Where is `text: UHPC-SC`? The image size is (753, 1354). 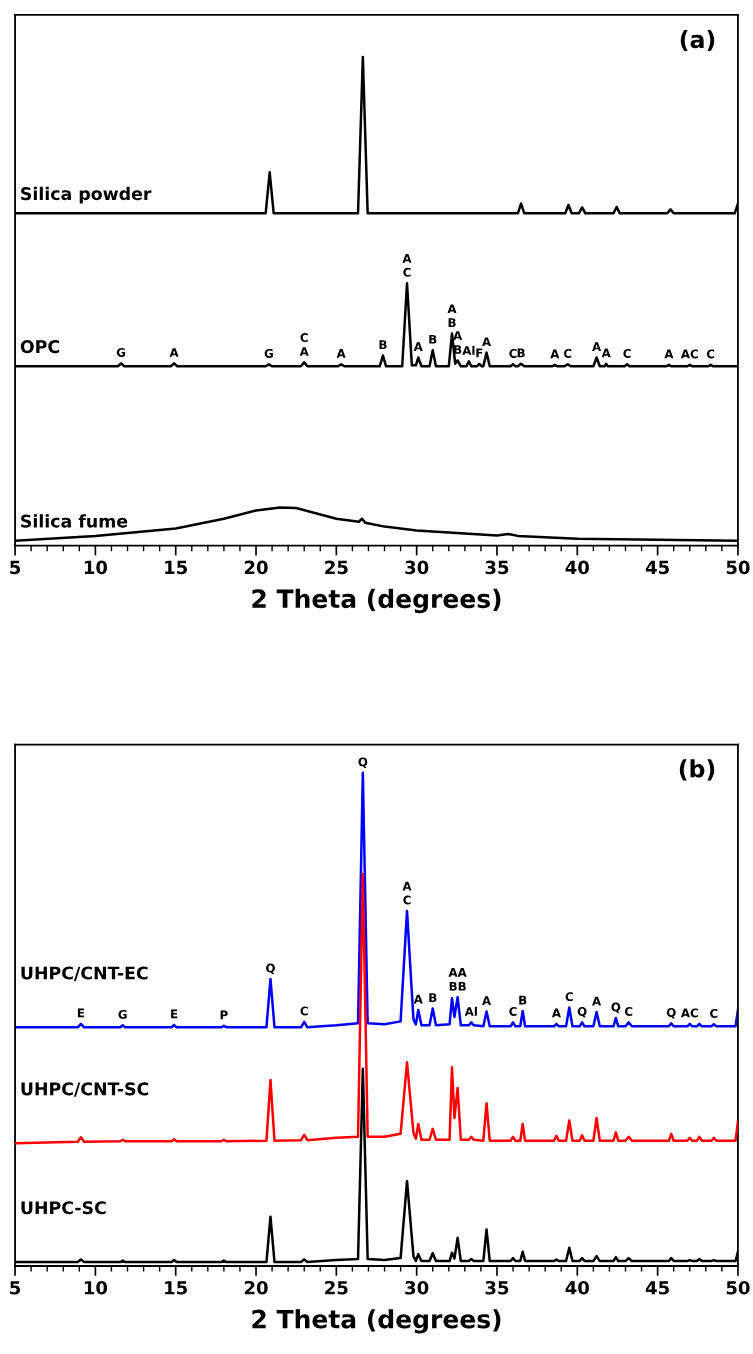
text: UHPC-SC is located at coordinates (63, 1208).